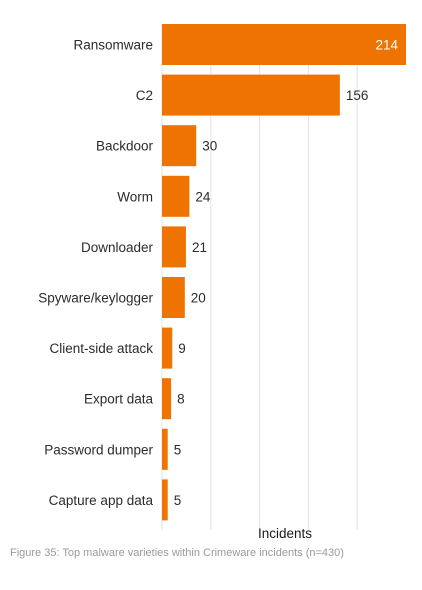 Image resolution: width=422 pixels, height=590 pixels. I want to click on category-label-password-dumper: Password dumper, so click(98, 449).